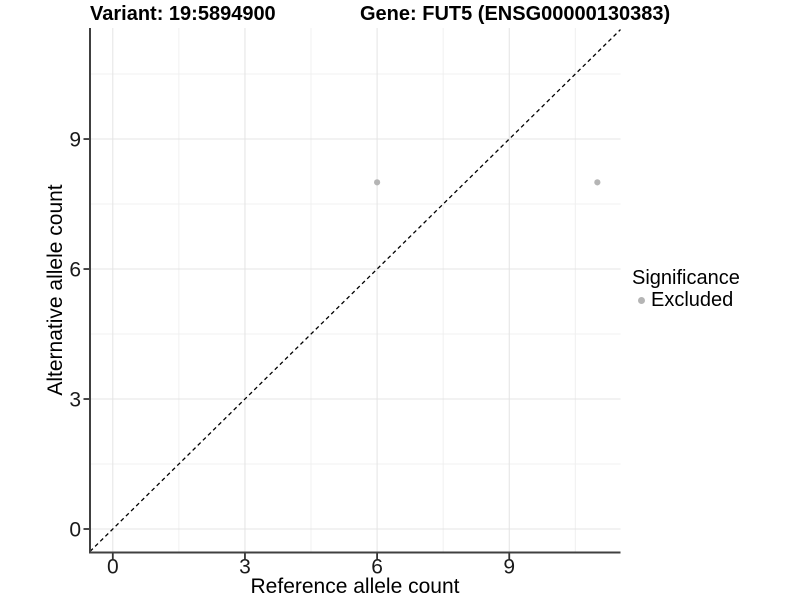 The image size is (800, 600). Describe the element at coordinates (183, 14) in the screenshot. I see `variant-title: Variant: 19:5894900` at that location.